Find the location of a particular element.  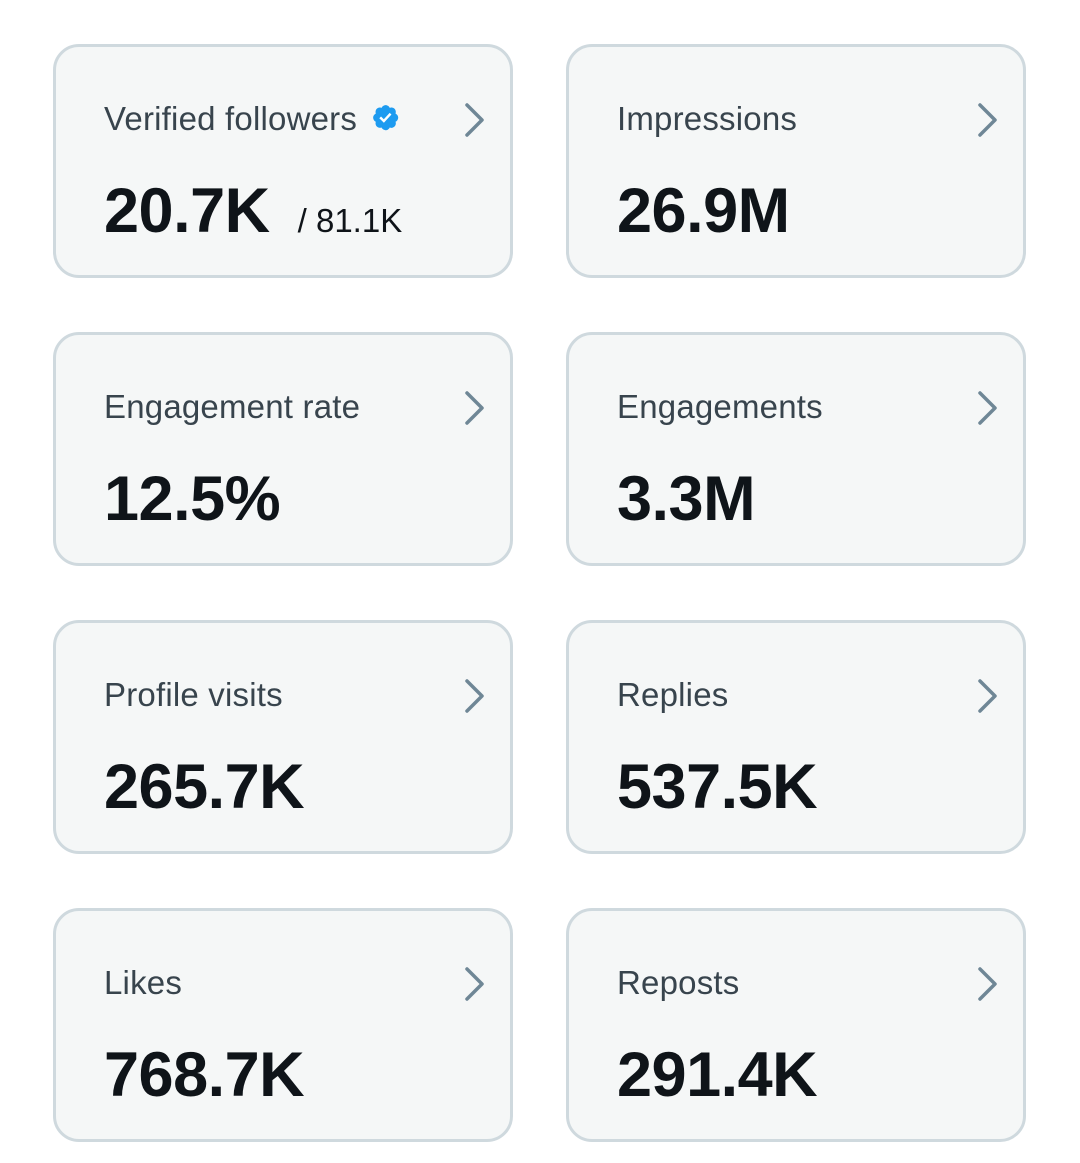

metric-card-impressions: Impressions 26.9M is located at coordinates (796, 161).